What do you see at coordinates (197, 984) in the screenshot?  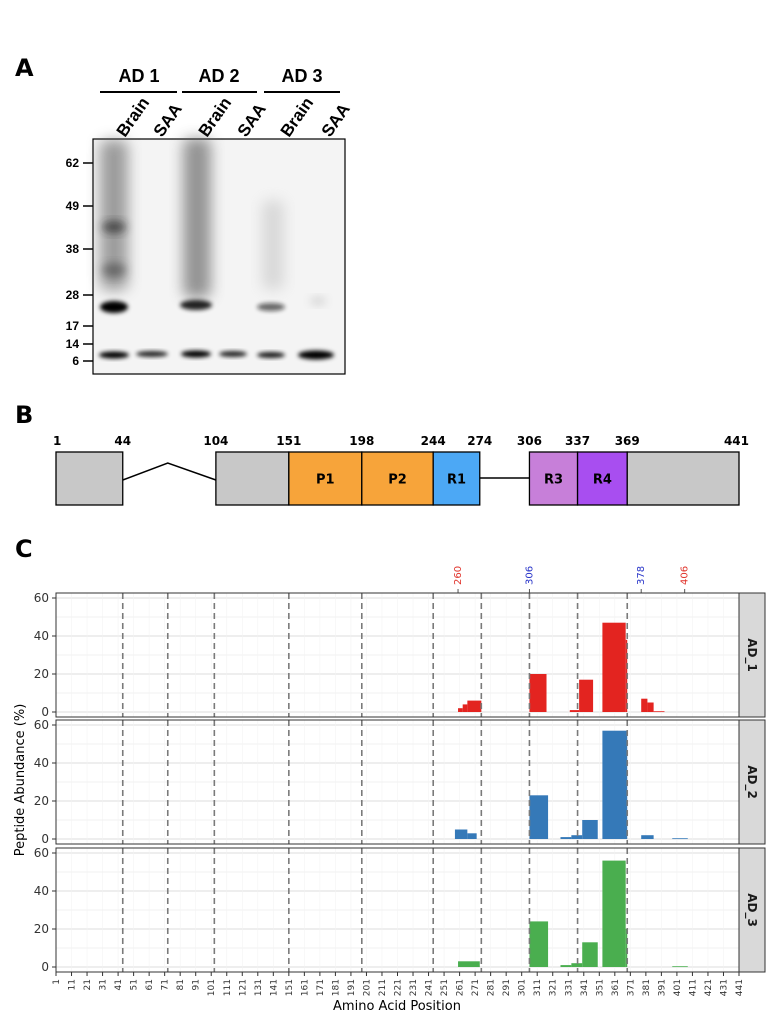 I see `x-tick-label-91: 91` at bounding box center [197, 984].